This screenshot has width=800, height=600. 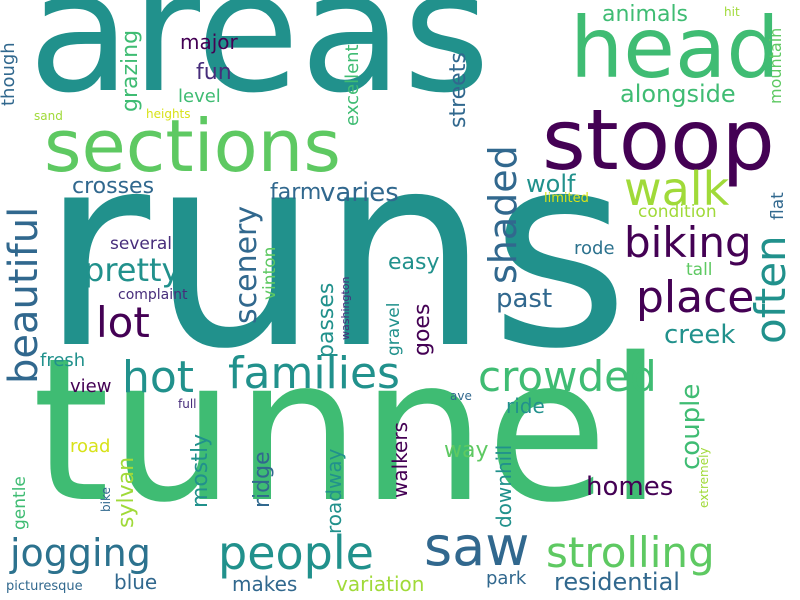 What do you see at coordinates (461, 396) in the screenshot?
I see `word-ave: ave` at bounding box center [461, 396].